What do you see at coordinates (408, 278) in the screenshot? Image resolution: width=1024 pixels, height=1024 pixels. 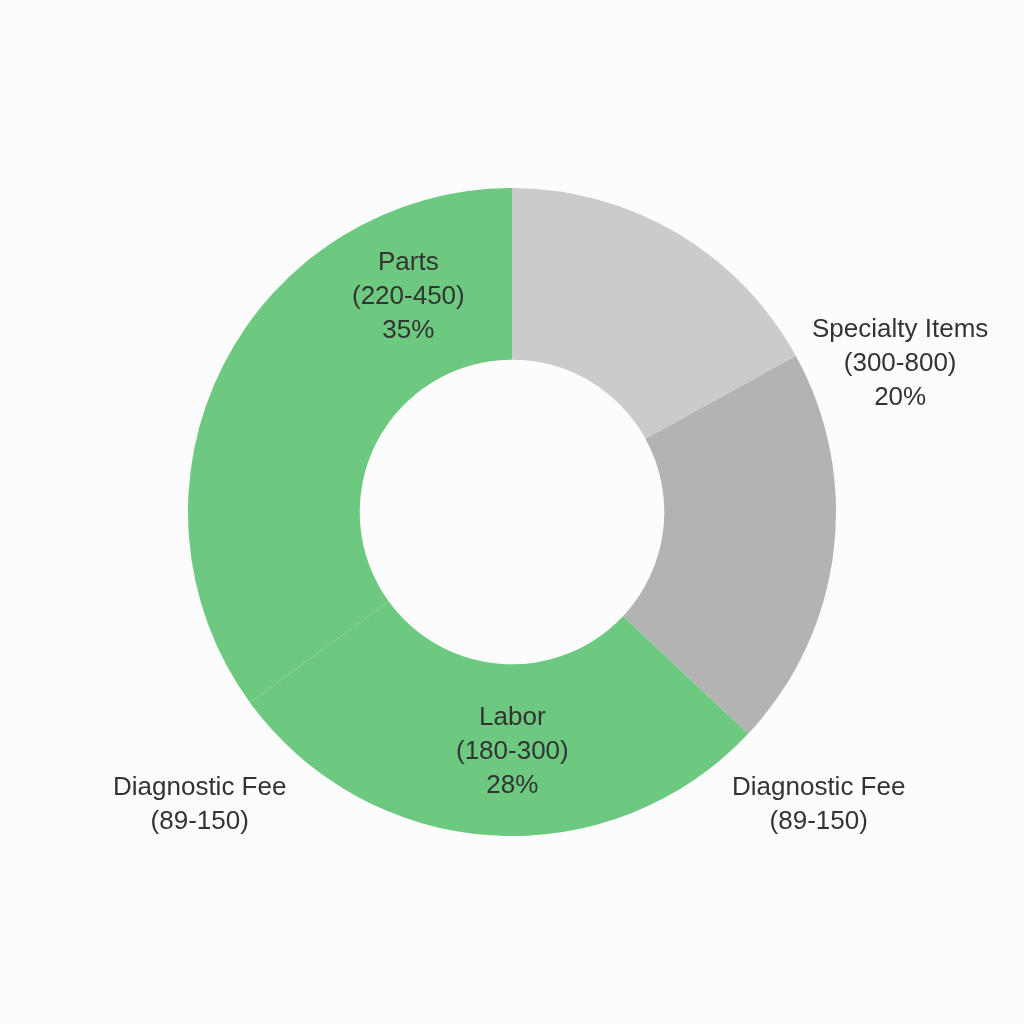 I see `slice-label: Parts (220-450)` at bounding box center [408, 278].